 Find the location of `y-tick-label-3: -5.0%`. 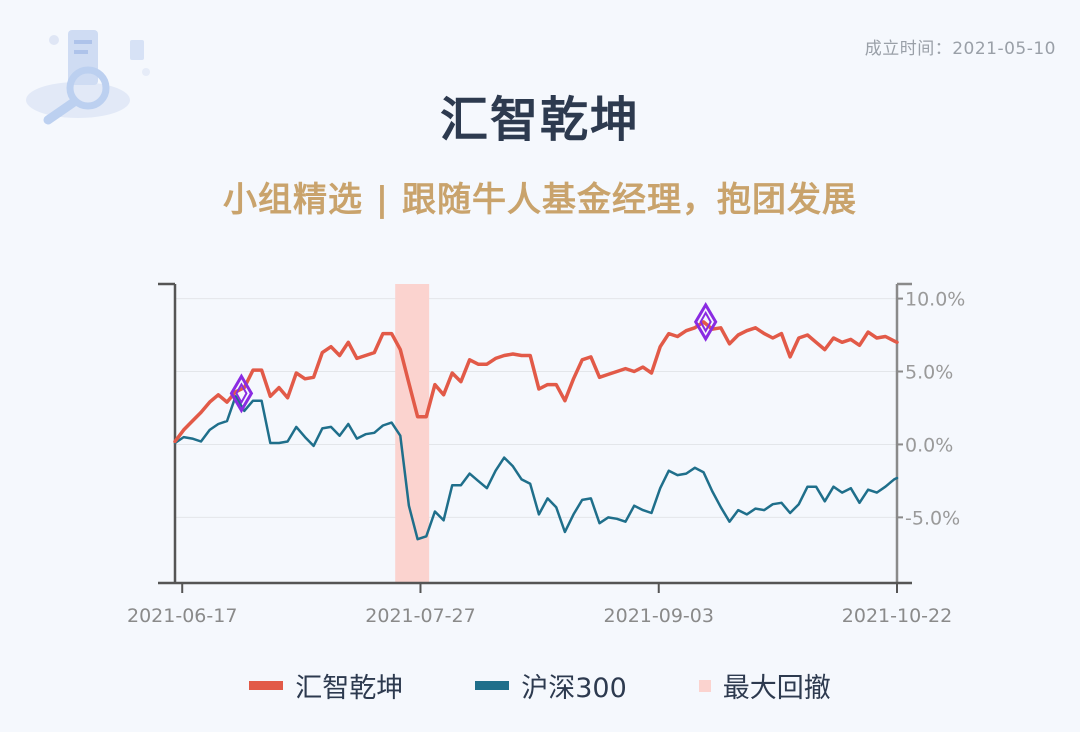

y-tick-label-3: -5.0% is located at coordinates (932, 518).